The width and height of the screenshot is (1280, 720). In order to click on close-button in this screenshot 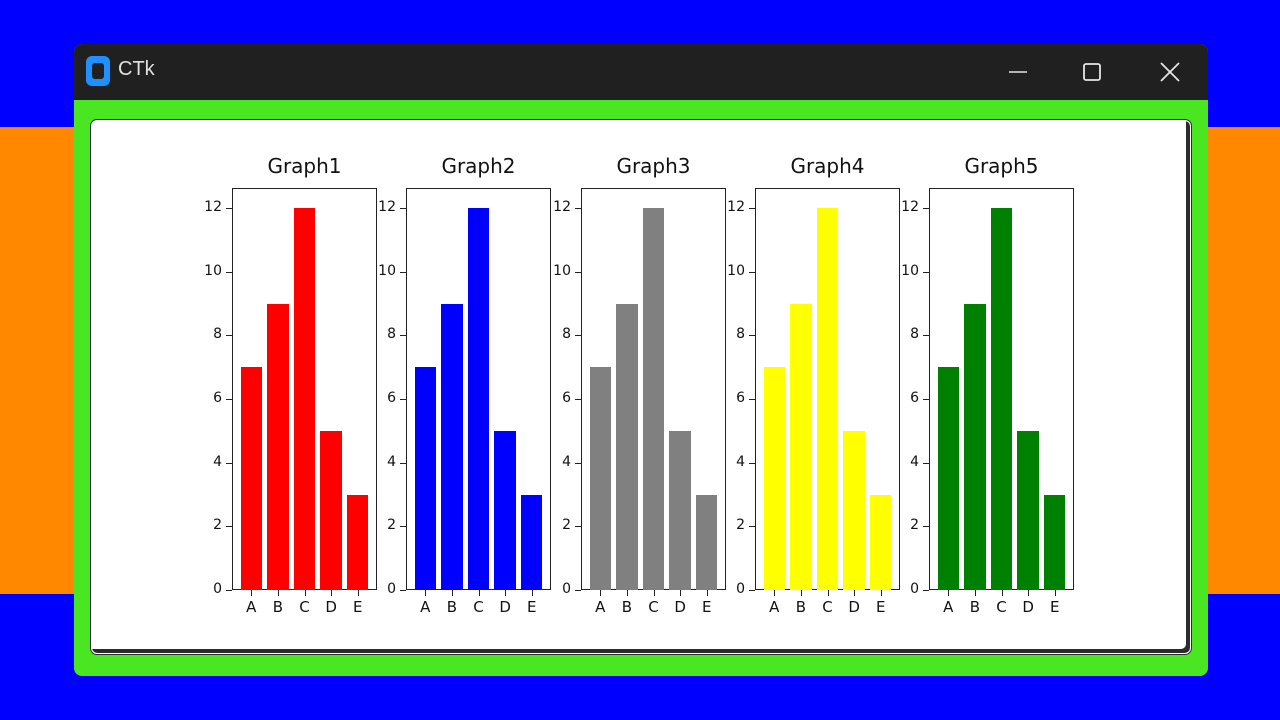, I will do `click(1170, 72)`.